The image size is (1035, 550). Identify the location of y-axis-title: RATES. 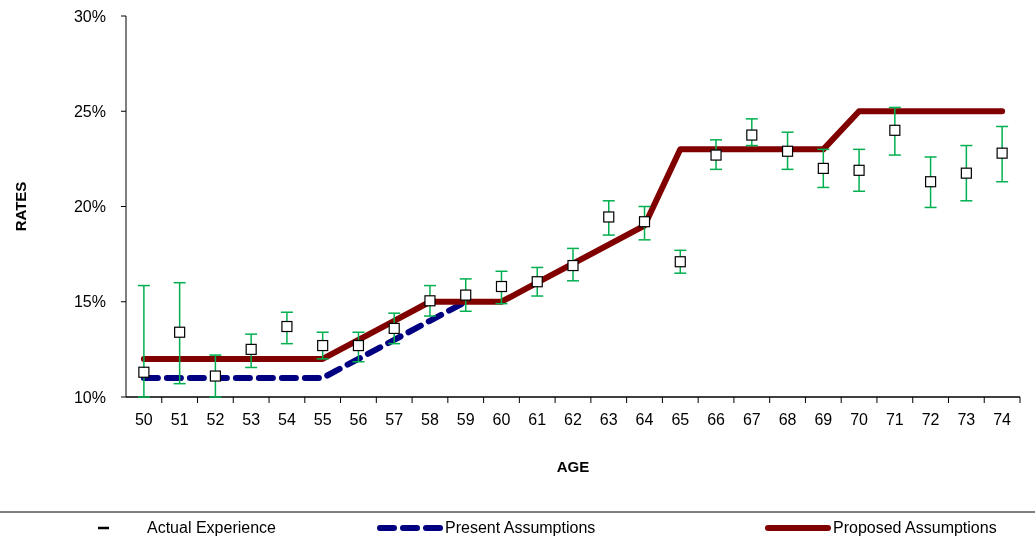
(20, 206).